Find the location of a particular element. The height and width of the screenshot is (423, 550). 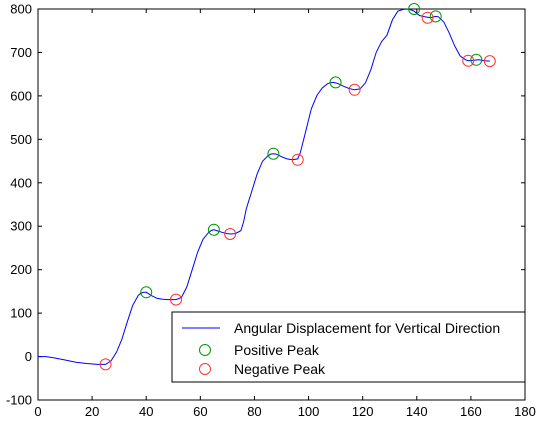

legend-negative-marker is located at coordinates (205, 369).